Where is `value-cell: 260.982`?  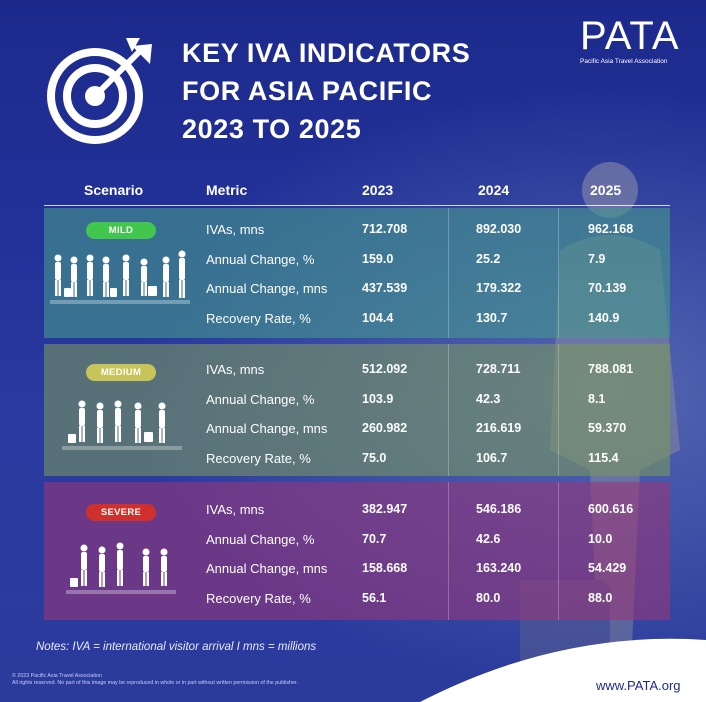 value-cell: 260.982 is located at coordinates (385, 428).